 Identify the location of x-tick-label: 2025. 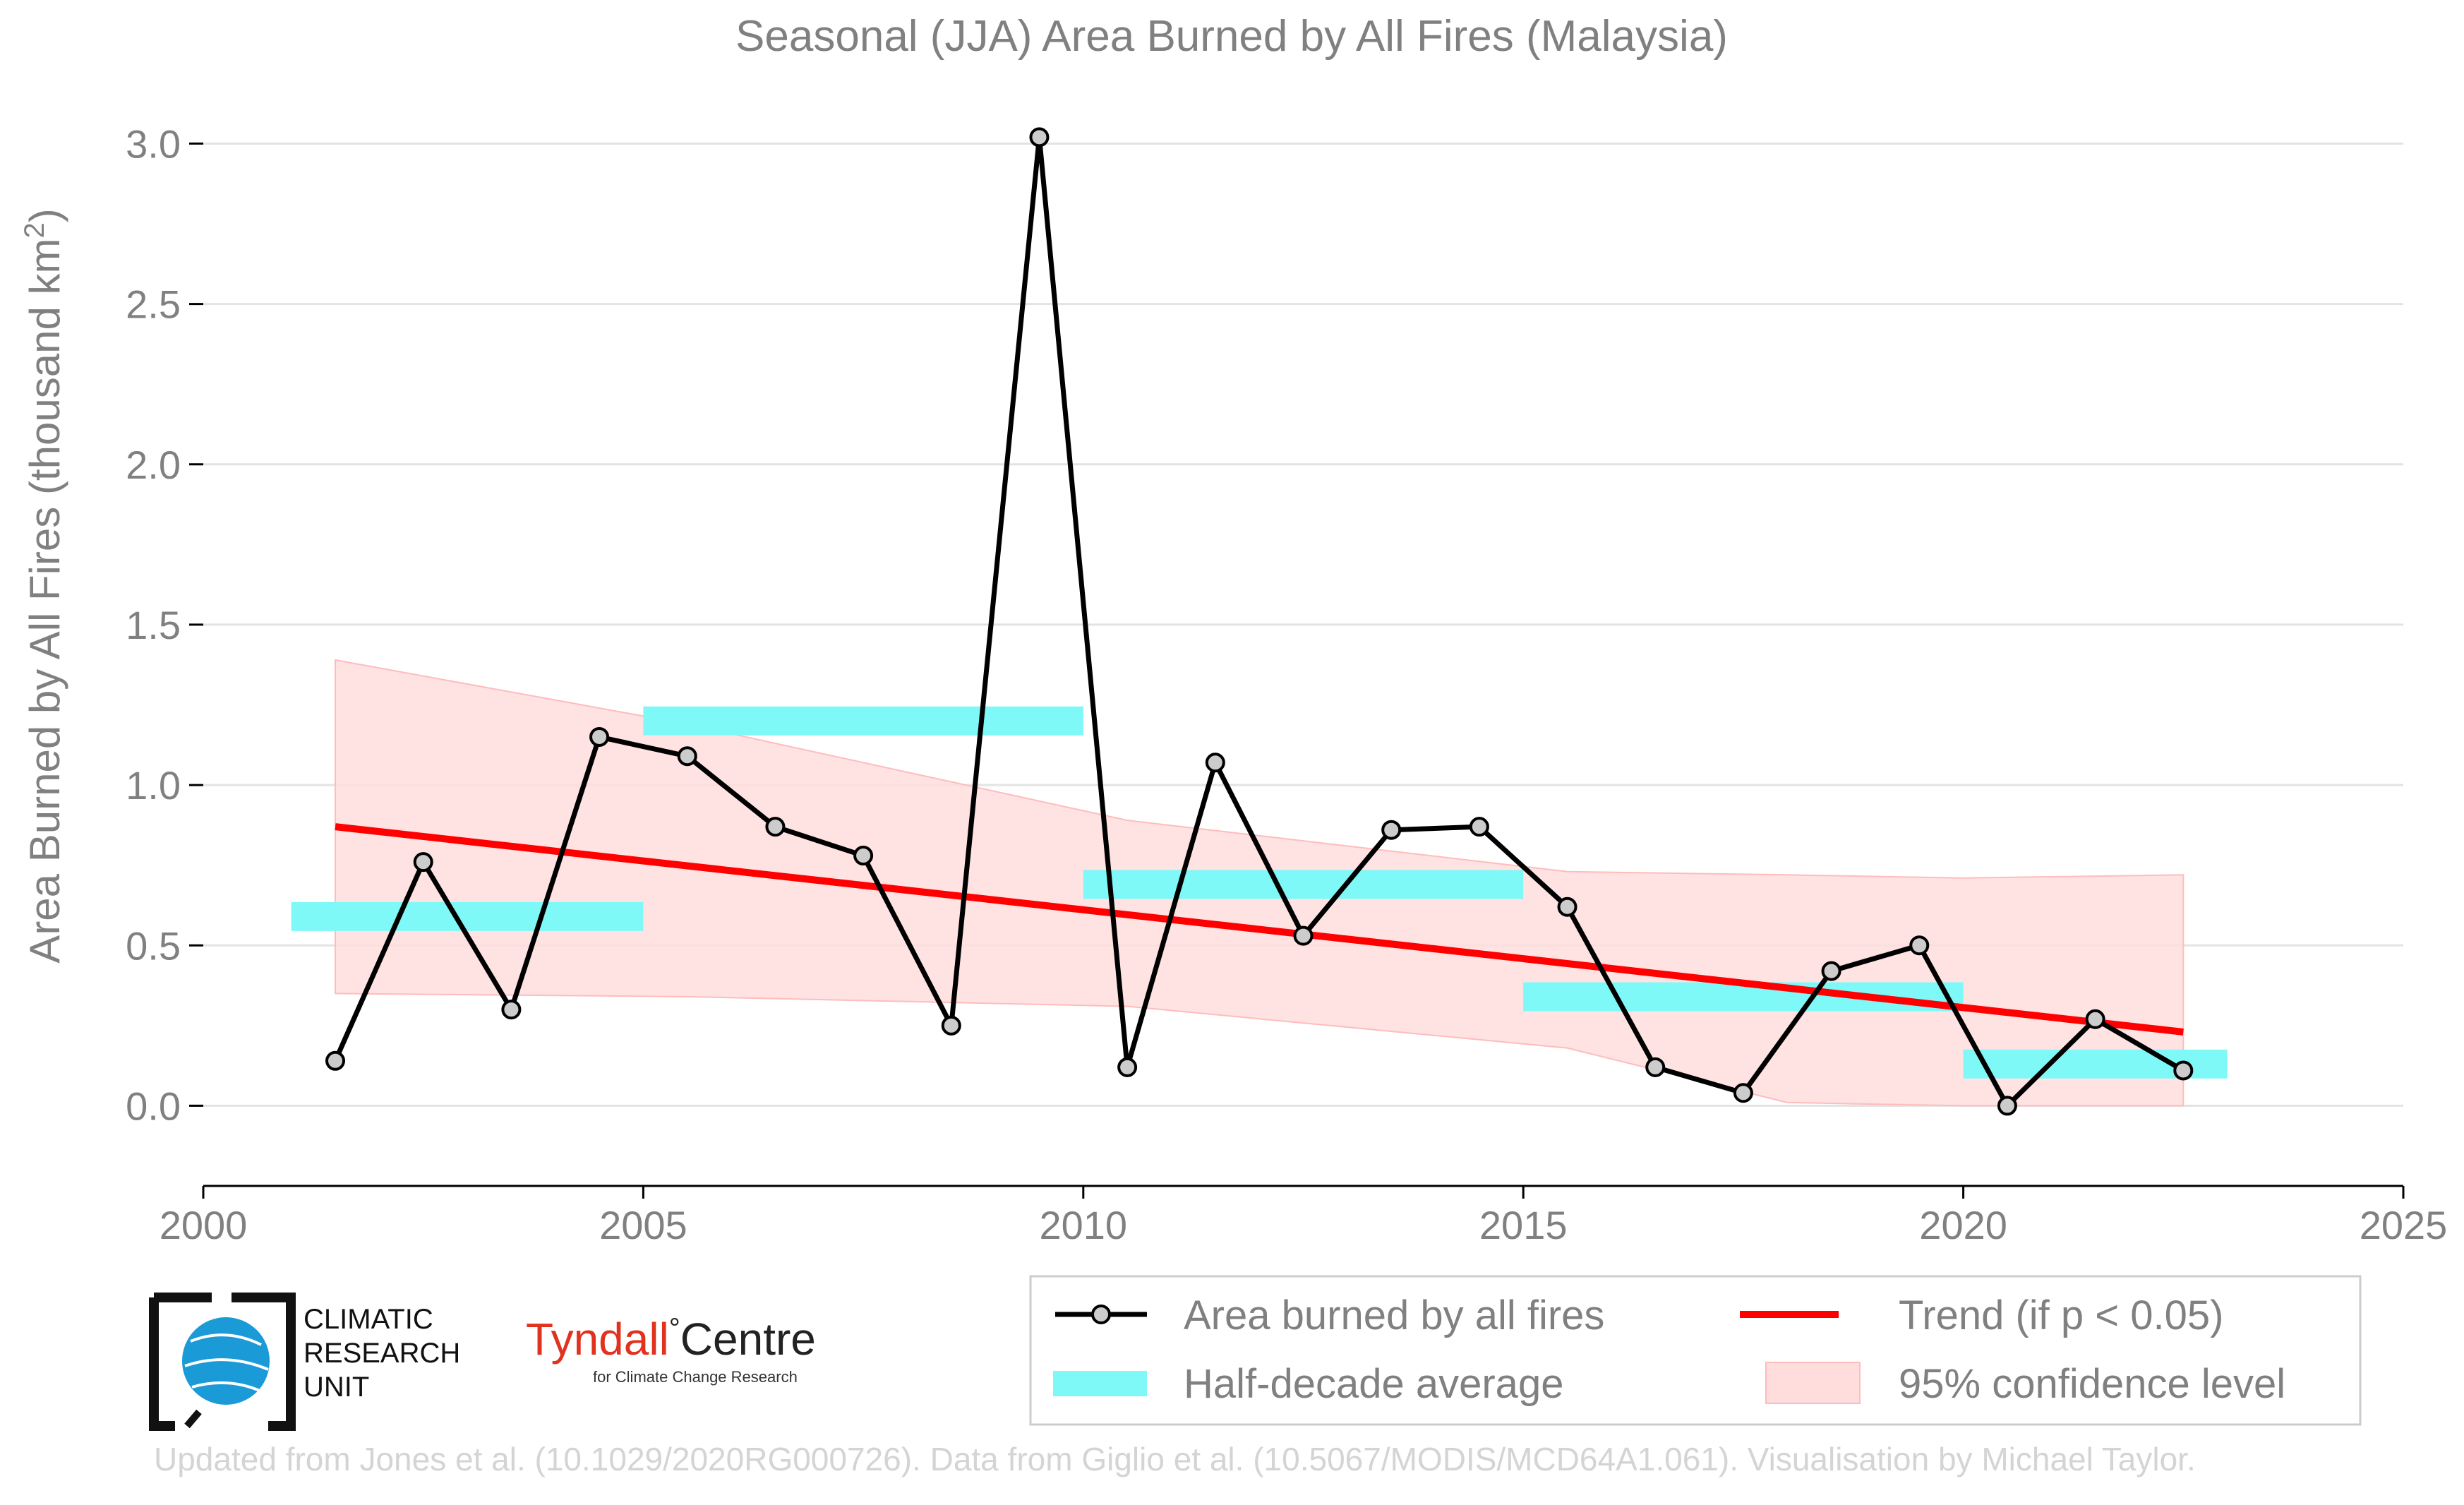
(2404, 1225).